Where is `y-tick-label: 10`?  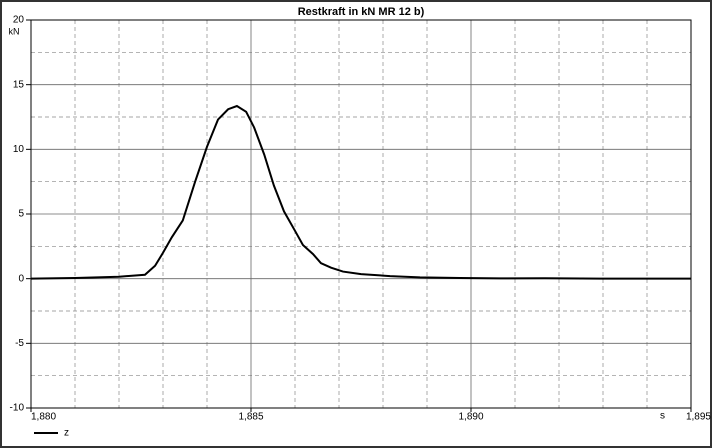
y-tick-label: 10 is located at coordinates (19, 149).